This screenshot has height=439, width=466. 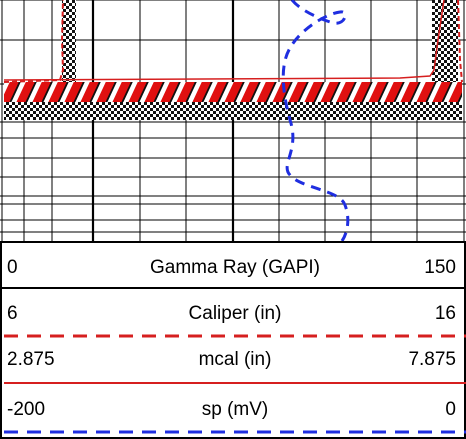 What do you see at coordinates (69, 41) in the screenshot?
I see `checker-column-left` at bounding box center [69, 41].